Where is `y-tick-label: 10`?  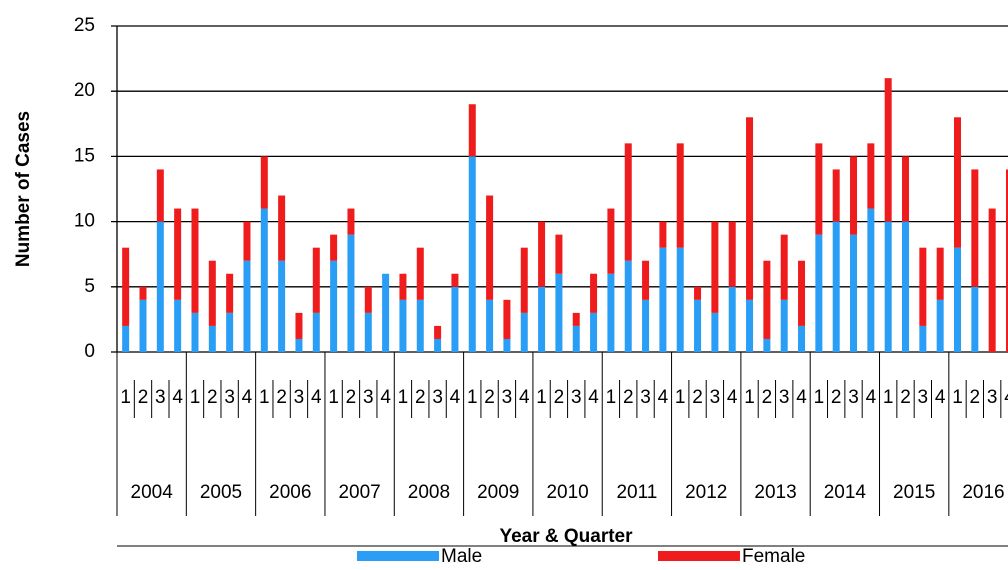
y-tick-label: 10 is located at coordinates (84, 221).